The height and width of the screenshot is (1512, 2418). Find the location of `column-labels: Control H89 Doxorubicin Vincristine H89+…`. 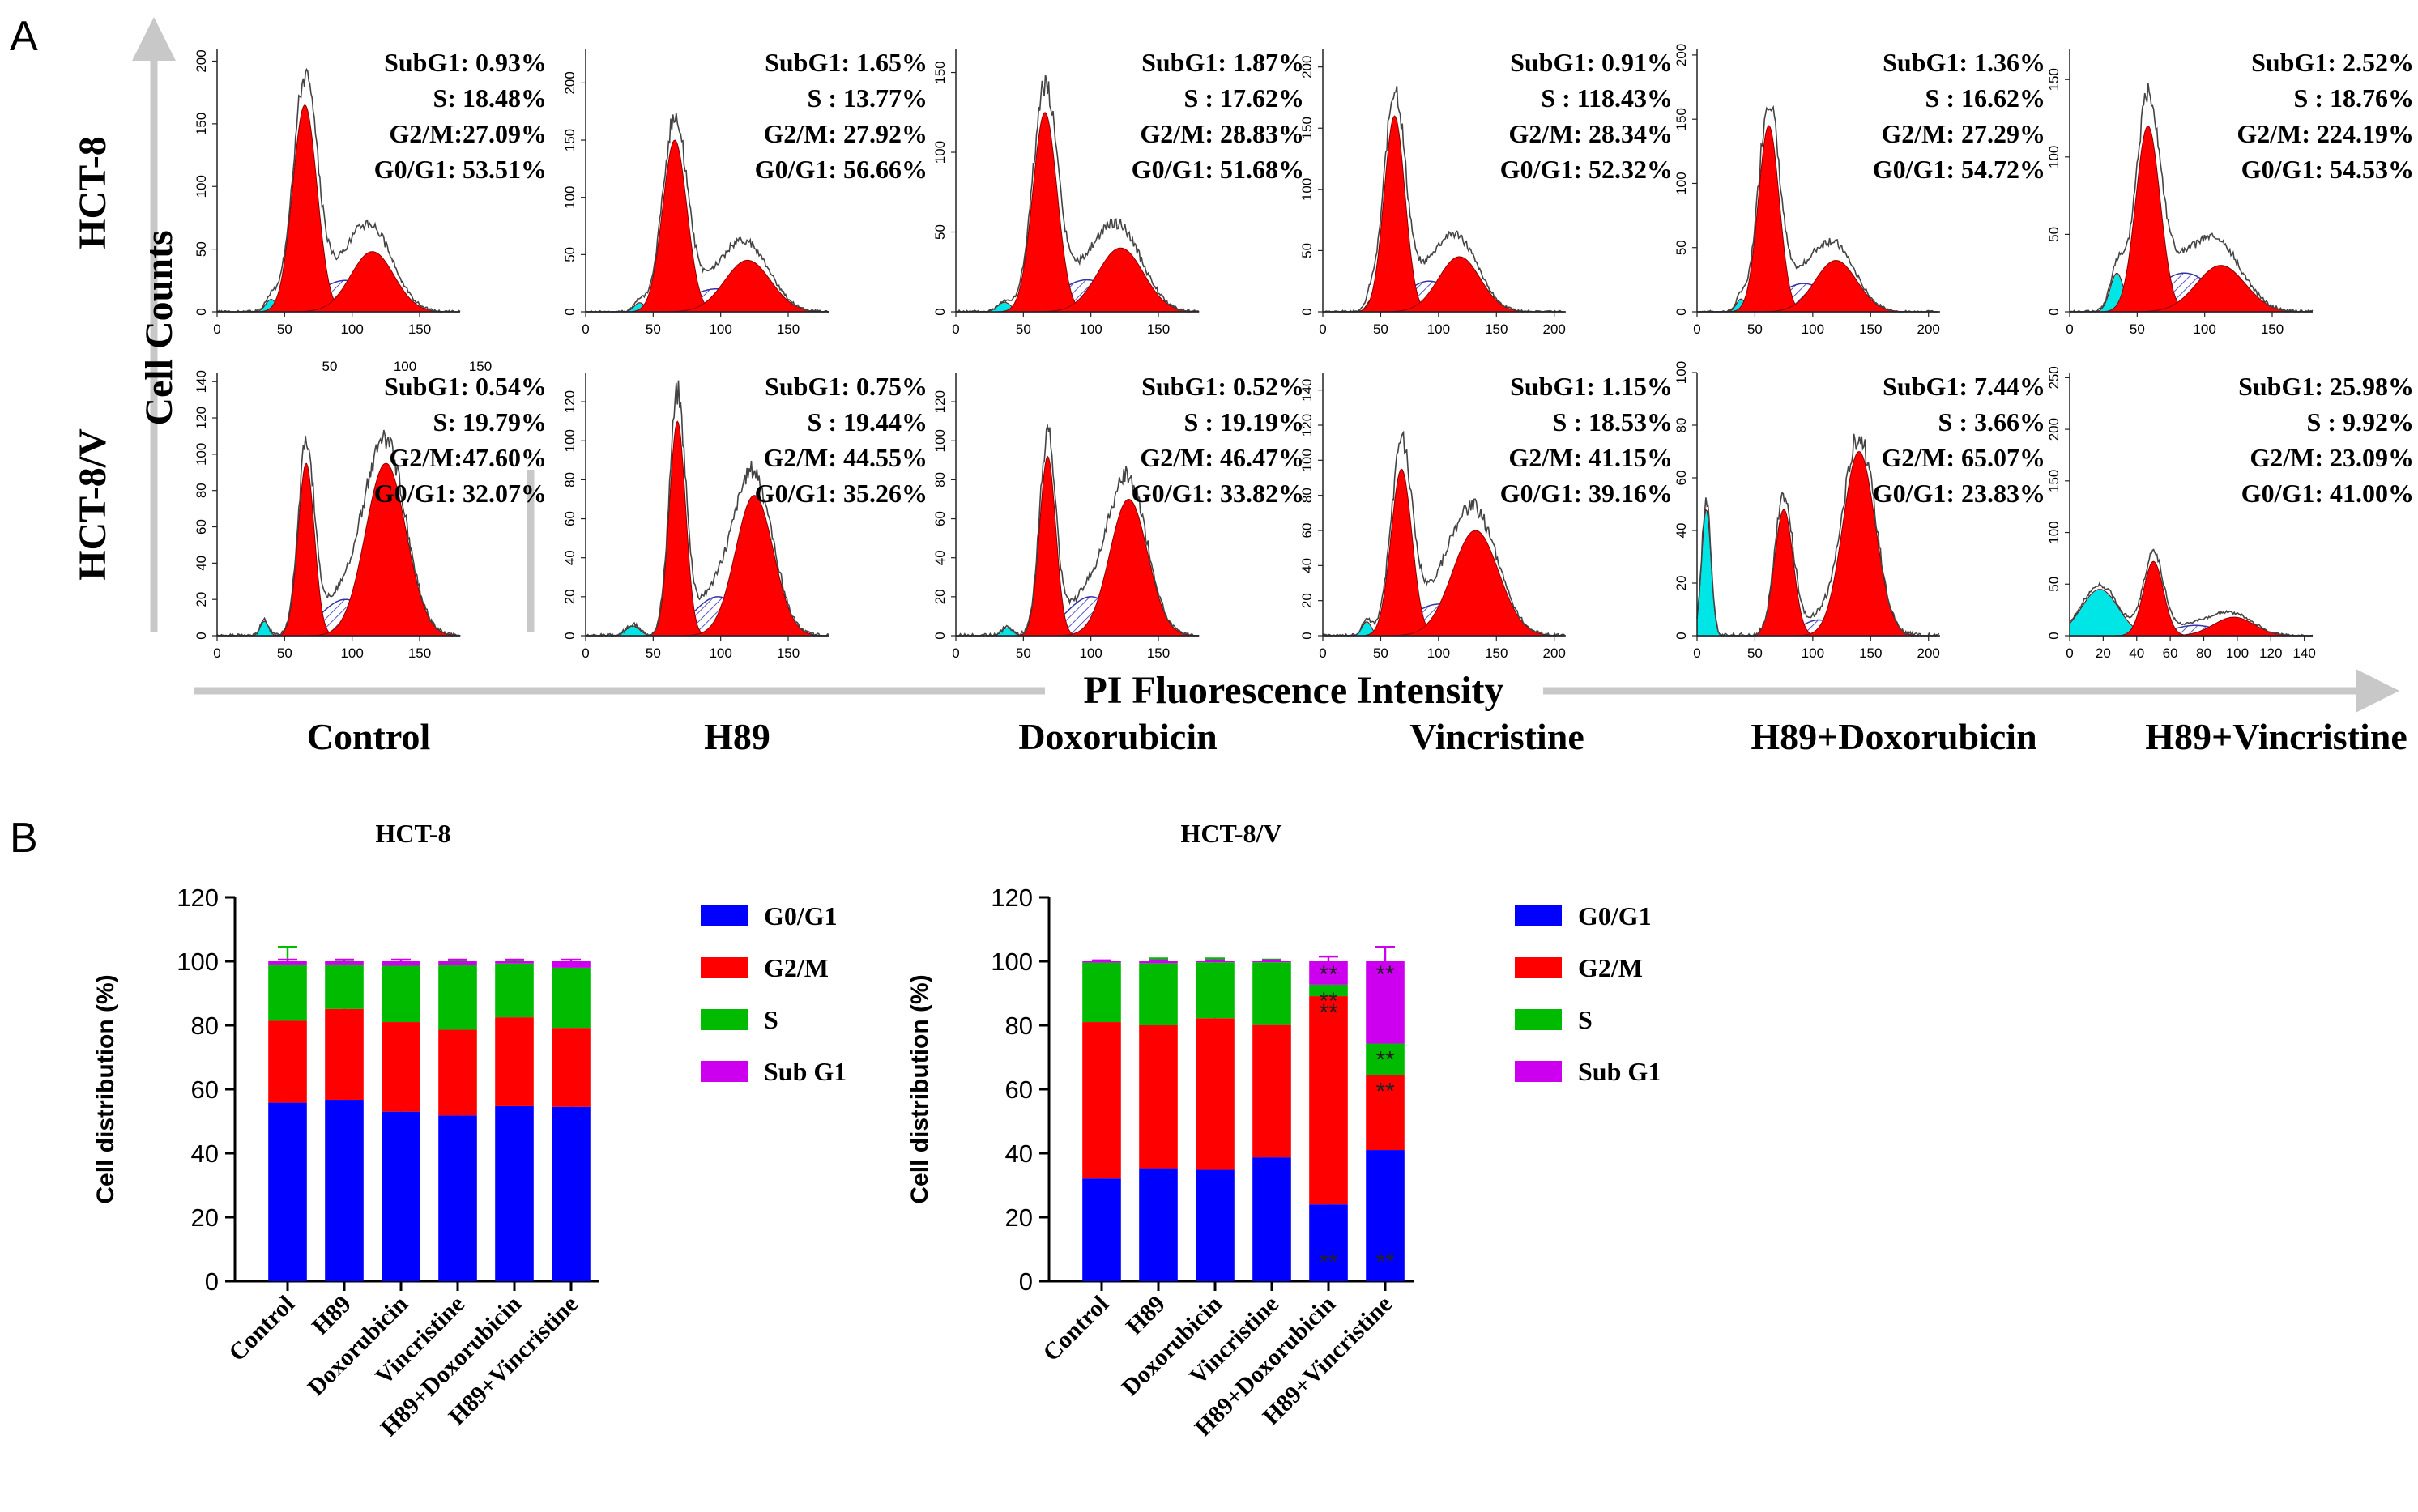

column-labels: Control H89 Doxorubicin Vincristine H89+… is located at coordinates (1357, 736).